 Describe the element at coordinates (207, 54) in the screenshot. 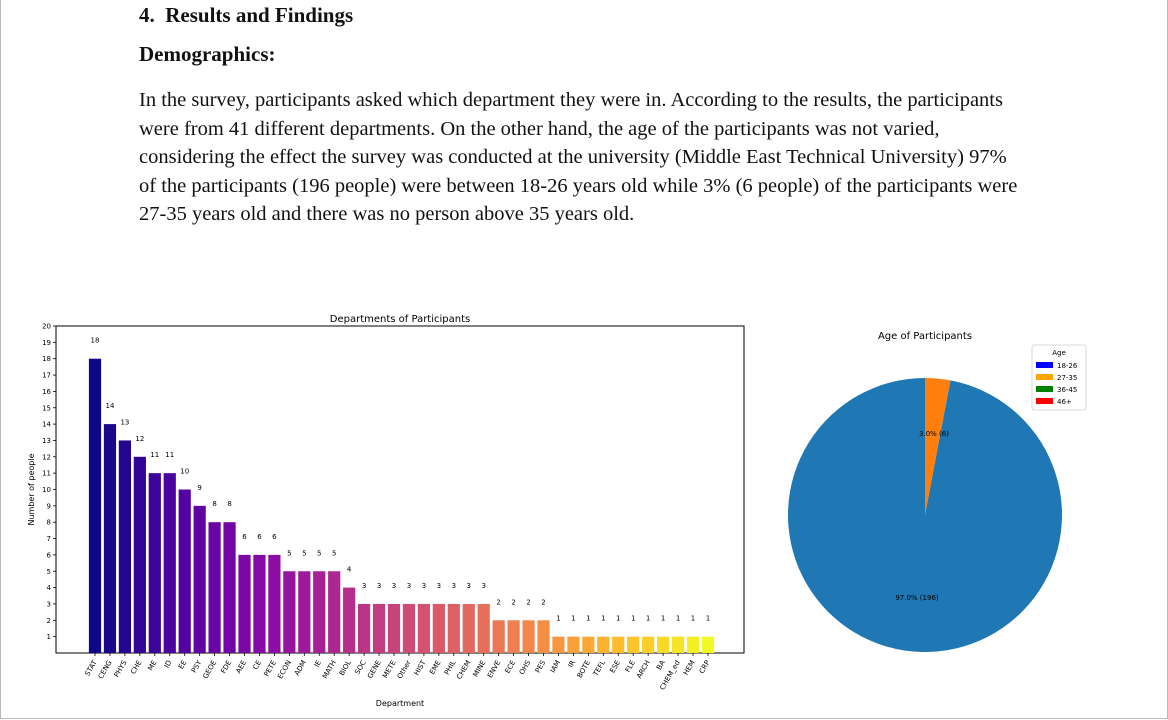

I see `sub-heading: Demographics:` at that location.